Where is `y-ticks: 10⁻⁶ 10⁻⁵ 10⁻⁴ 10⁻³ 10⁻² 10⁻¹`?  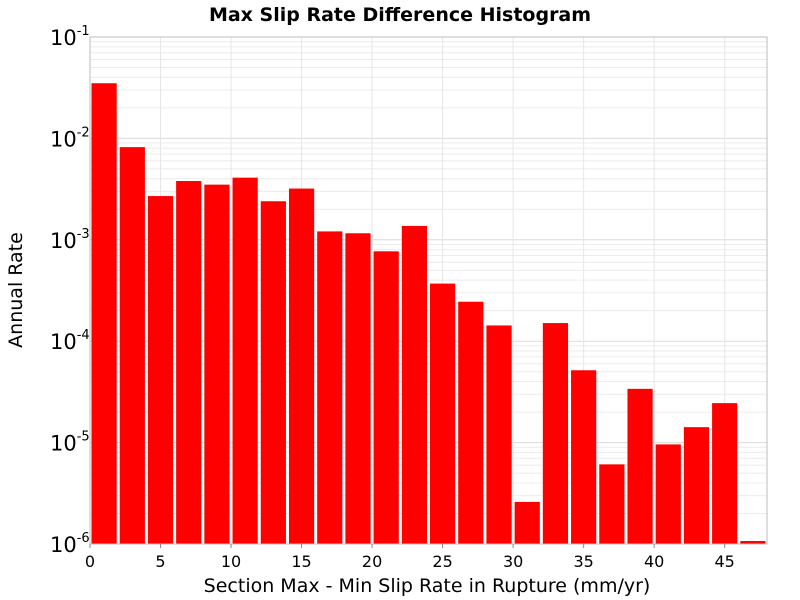 y-ticks: 10⁻⁶ 10⁻⁵ 10⁻⁴ 10⁻³ 10⁻² 10⁻¹ is located at coordinates (70, 290).